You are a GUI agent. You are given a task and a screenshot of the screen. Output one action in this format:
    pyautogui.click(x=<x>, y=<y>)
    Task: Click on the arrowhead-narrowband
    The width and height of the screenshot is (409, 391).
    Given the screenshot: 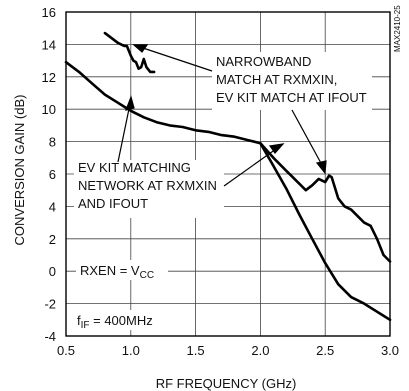 What is the action you would take?
    pyautogui.click(x=140, y=48)
    